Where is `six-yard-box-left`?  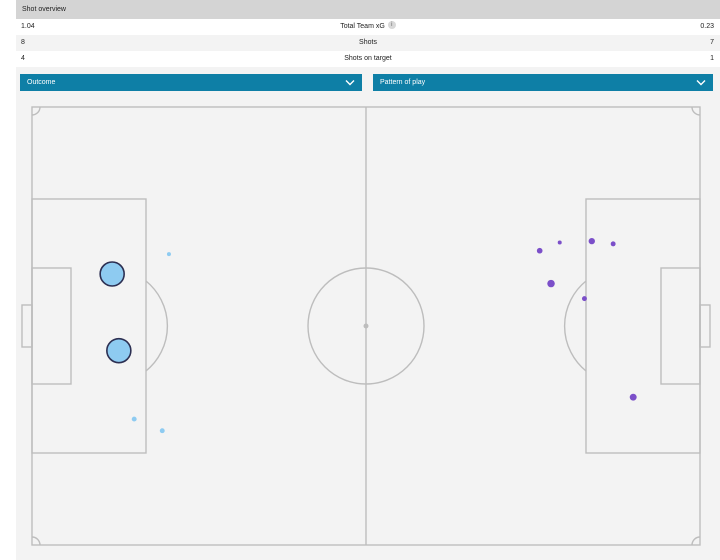
six-yard-box-left is located at coordinates (51, 326).